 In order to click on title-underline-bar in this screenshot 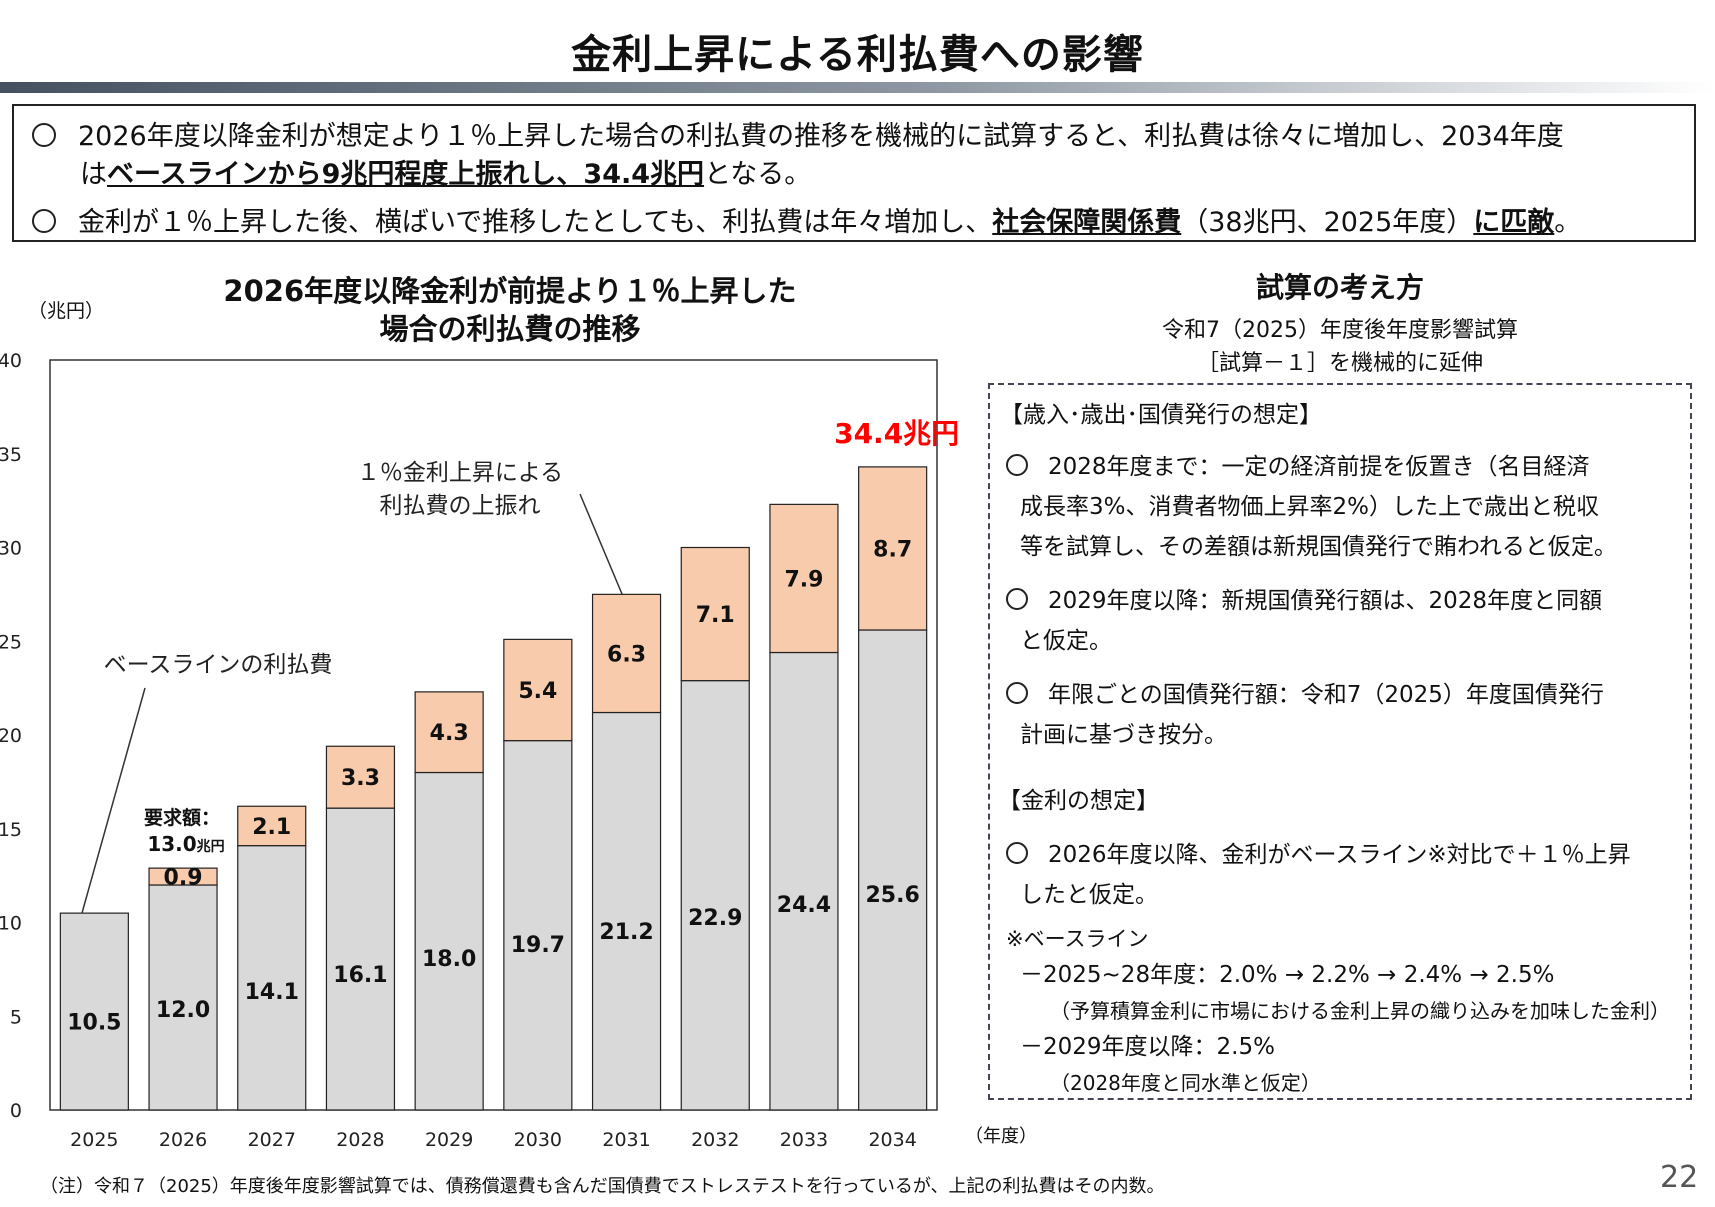, I will do `click(857, 87)`.